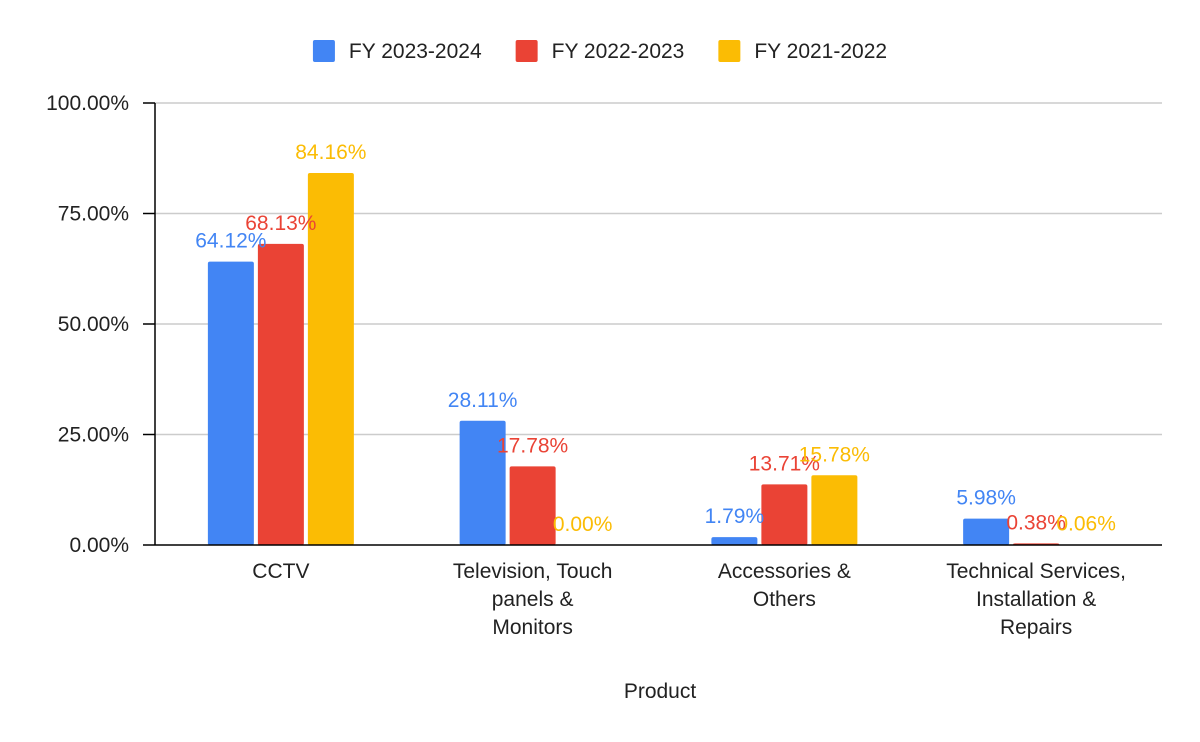 This screenshot has width=1200, height=742. What do you see at coordinates (1036, 599) in the screenshot?
I see `x-tick-label: Technical Services, Installation & Repairs` at bounding box center [1036, 599].